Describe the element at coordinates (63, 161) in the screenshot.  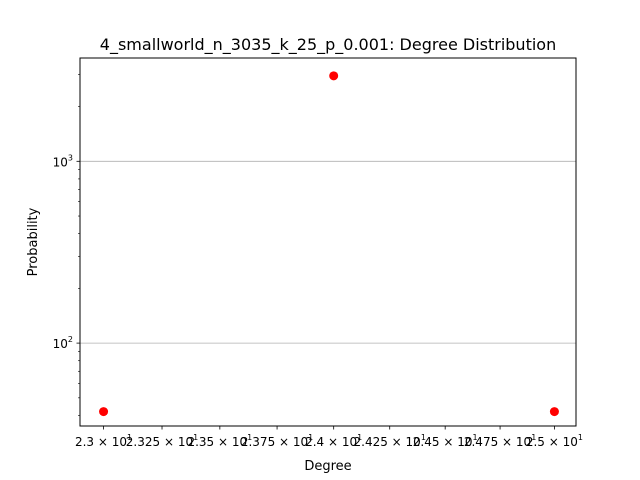
I see `y-tick-label: 10³` at that location.